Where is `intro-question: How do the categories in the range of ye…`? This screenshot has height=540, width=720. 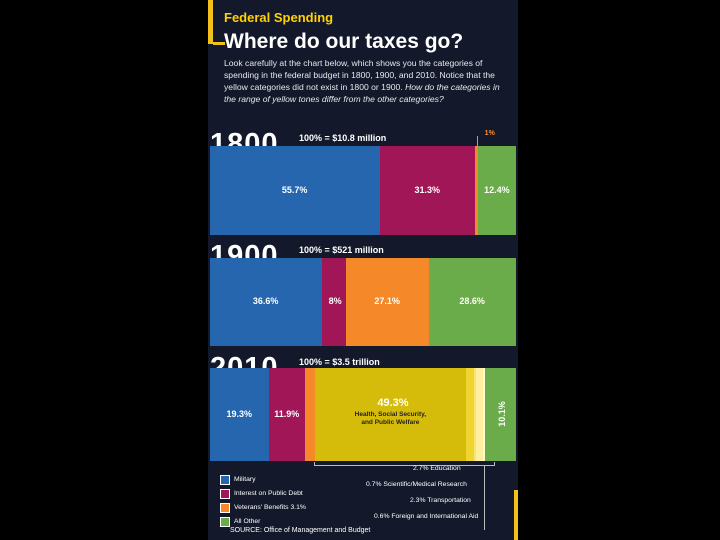 intro-question: How do the categories in the range of ye… is located at coordinates (362, 93).